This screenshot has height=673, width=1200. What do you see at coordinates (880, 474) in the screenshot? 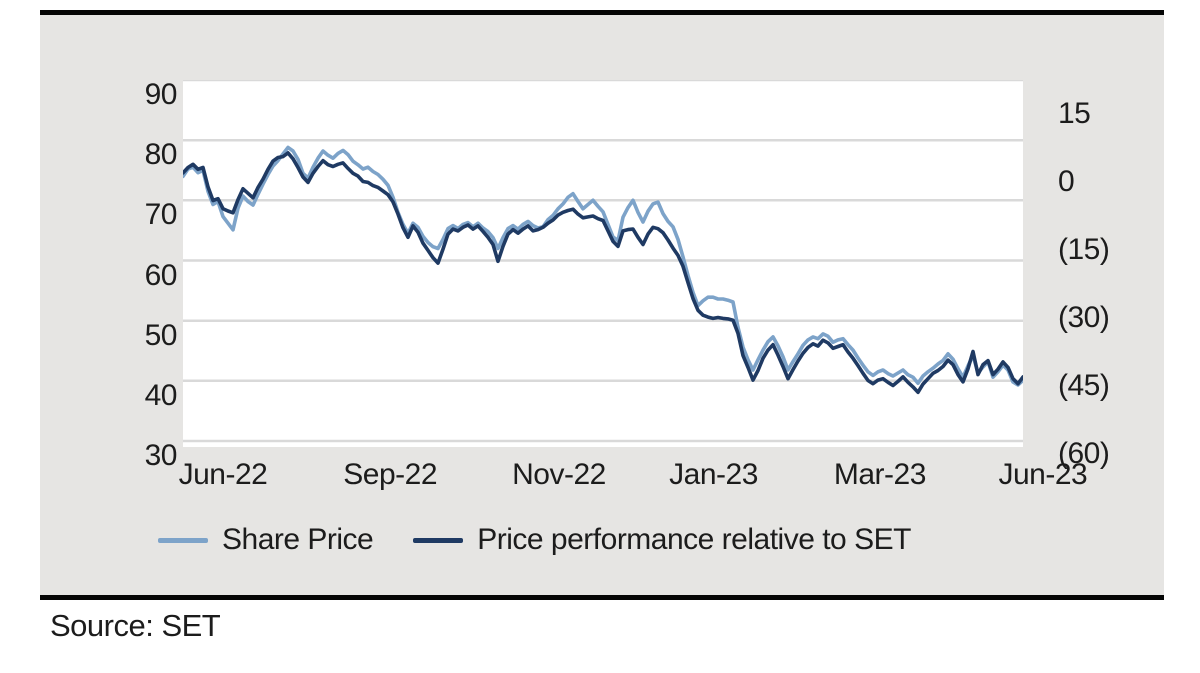
I see `x-axis-tick-label: Mar-23` at bounding box center [880, 474].